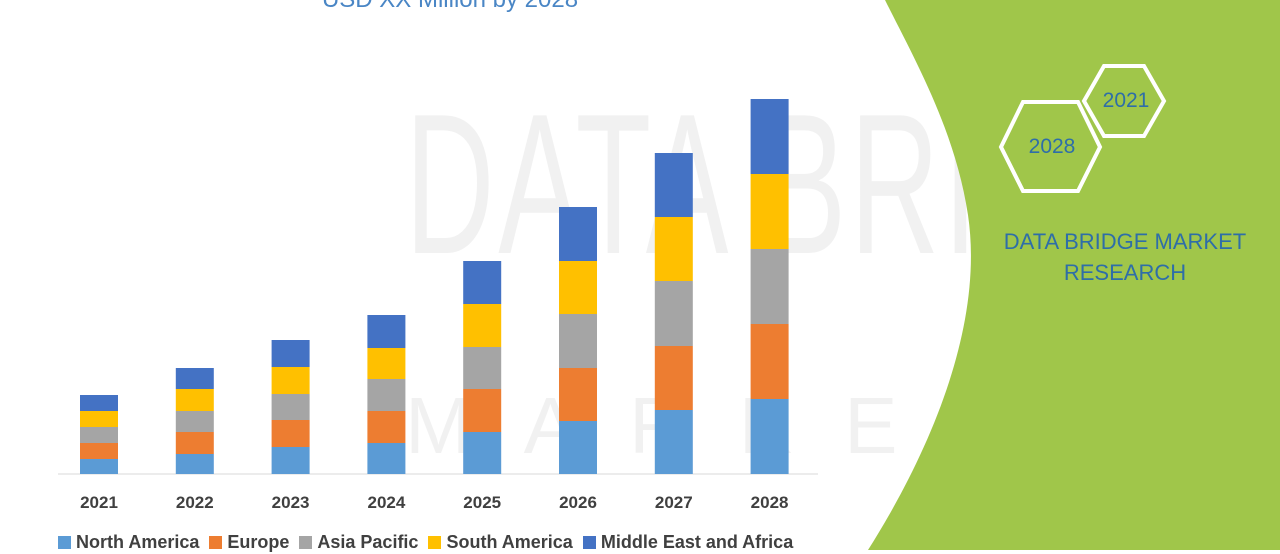  Describe the element at coordinates (482, 325) in the screenshot. I see `bar-south-america-2025` at that location.